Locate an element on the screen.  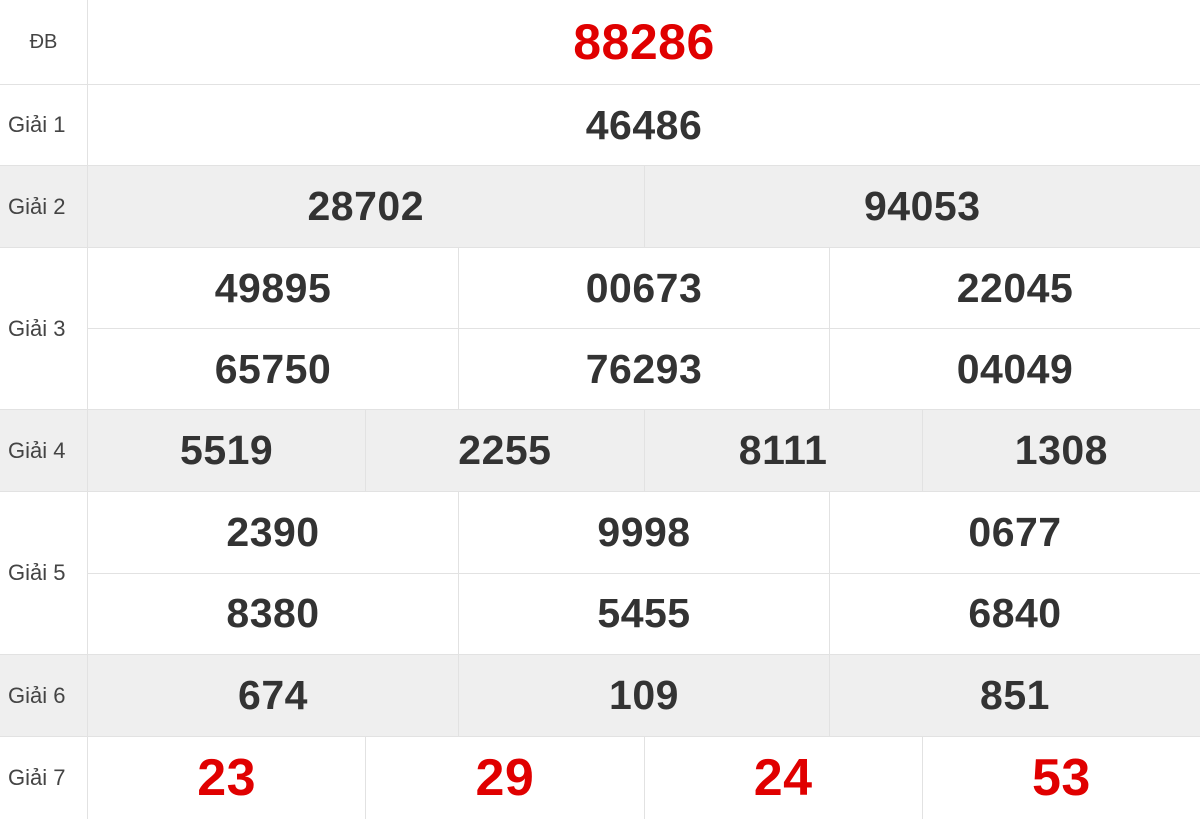
row-prize-1: Giải 1 46486 is located at coordinates (600, 125).